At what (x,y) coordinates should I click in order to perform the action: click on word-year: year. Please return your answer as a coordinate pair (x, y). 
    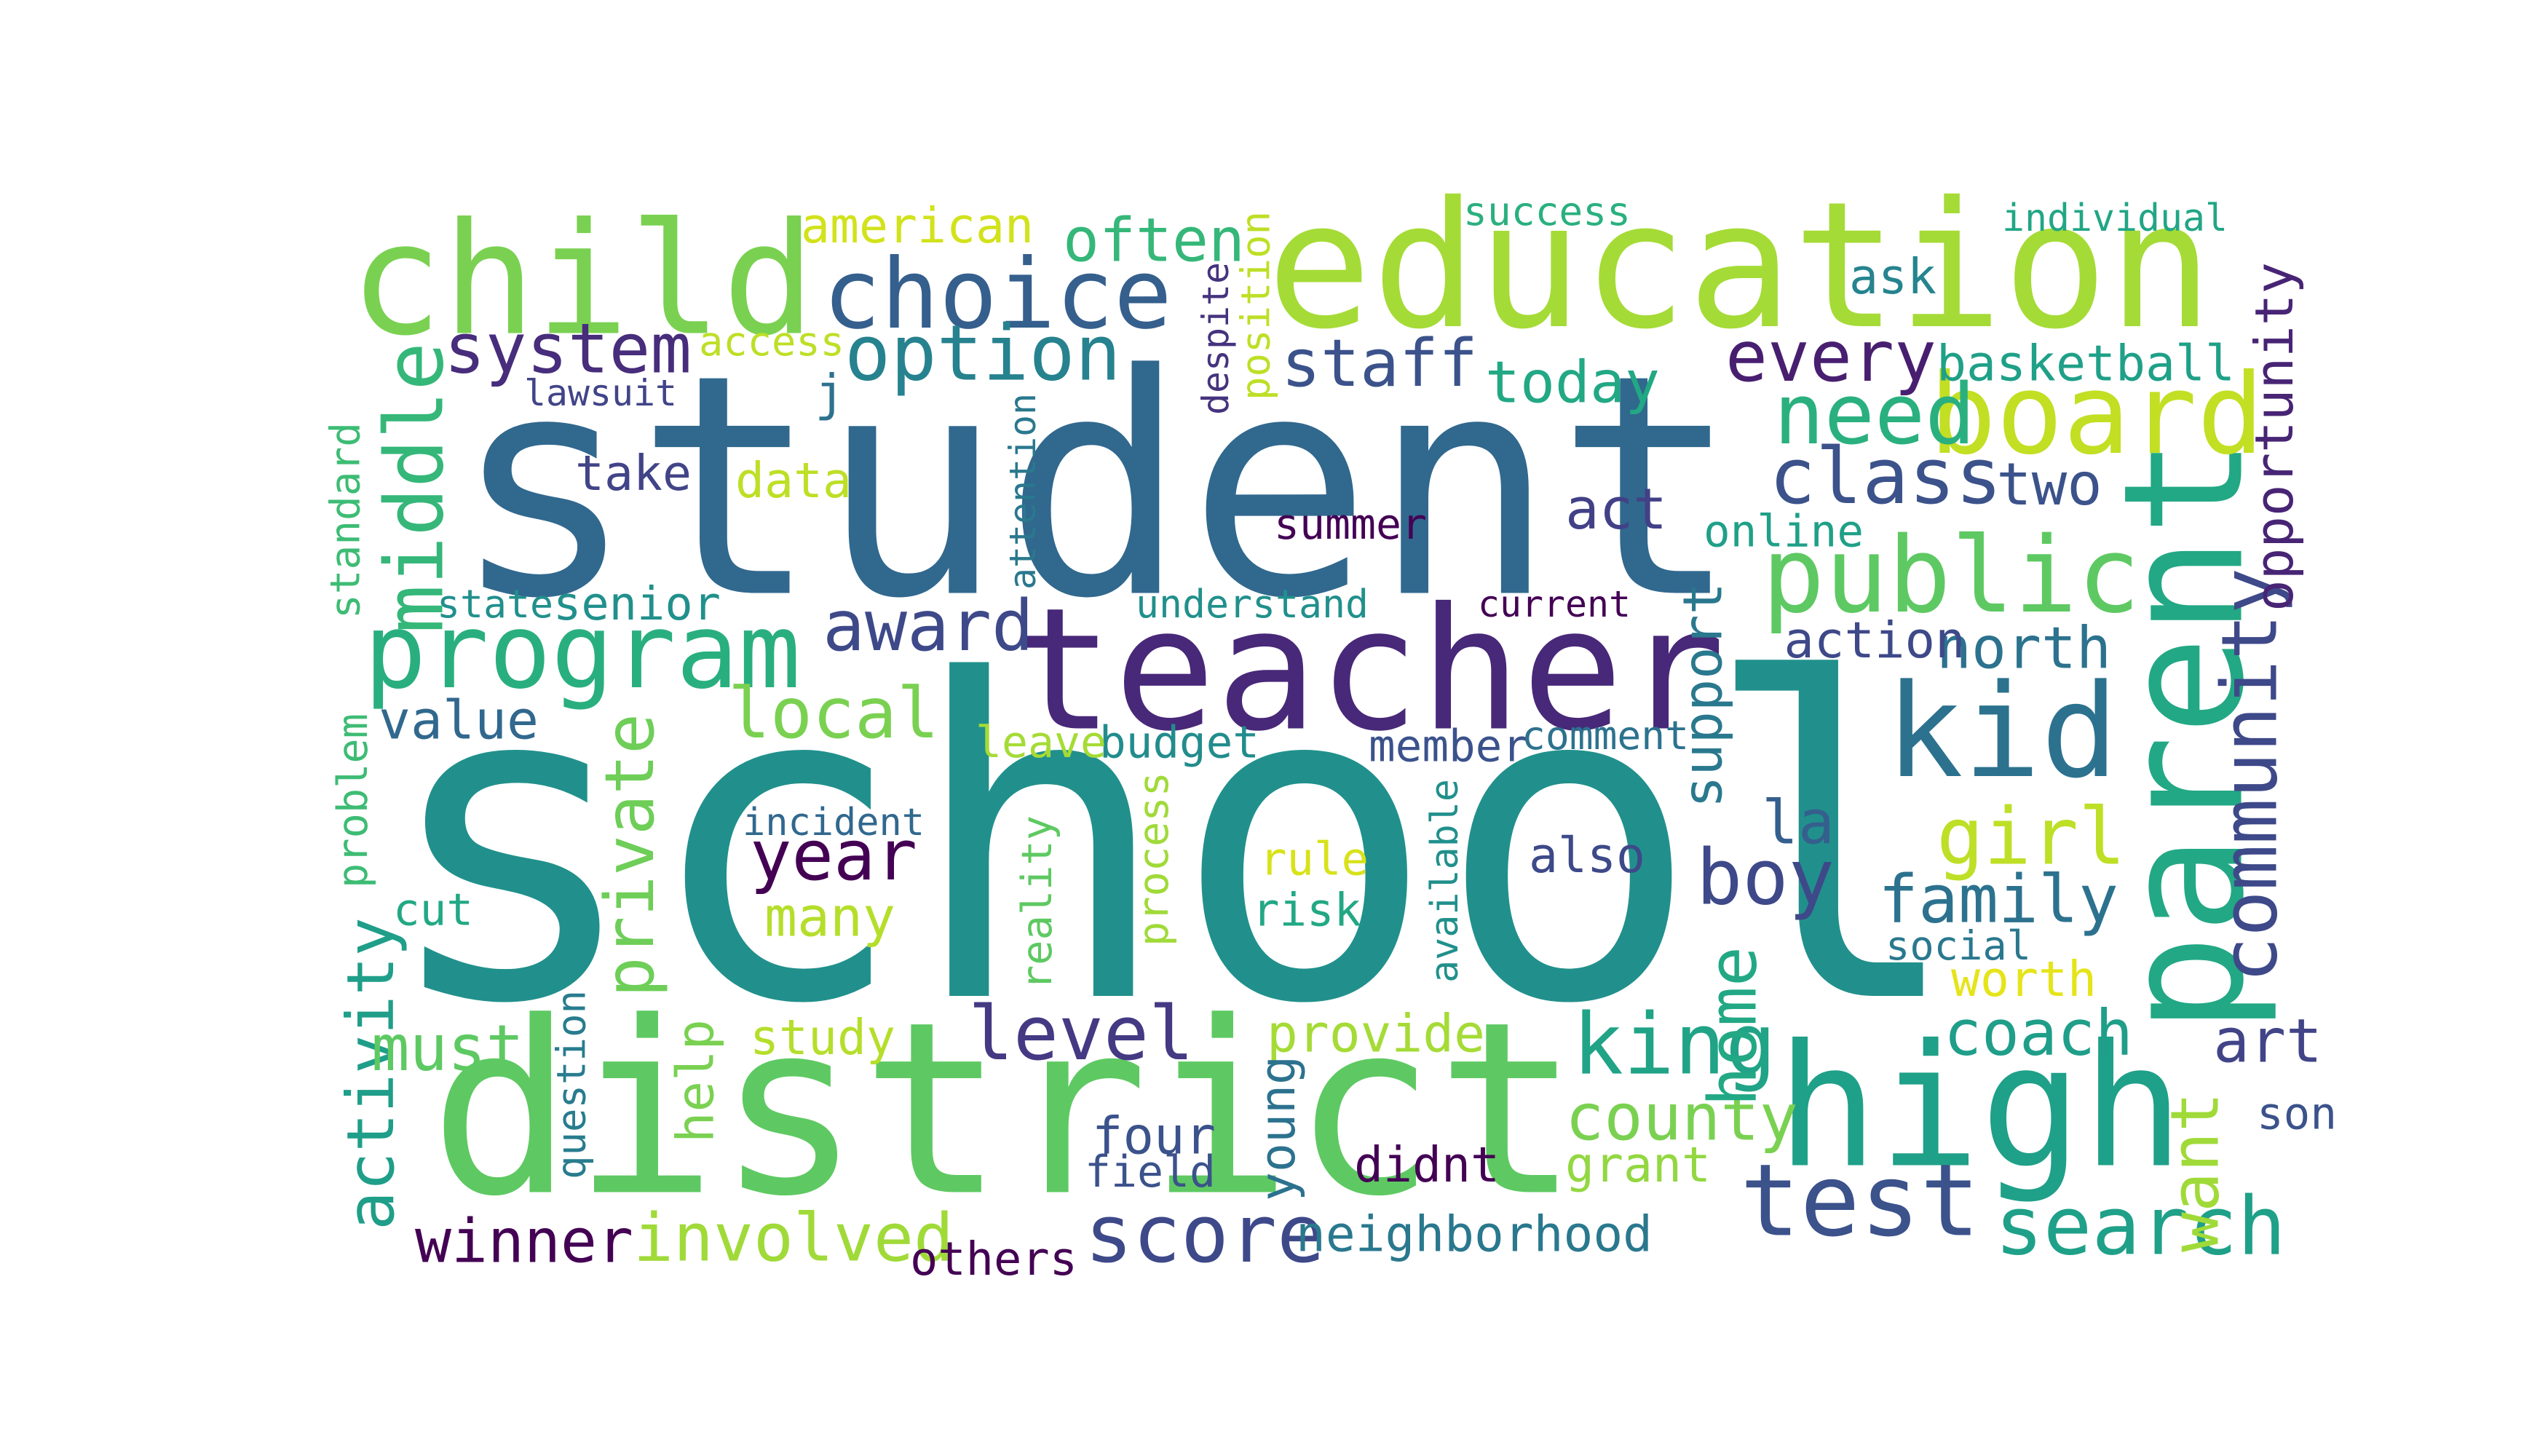
    Looking at the image, I should click on (833, 855).